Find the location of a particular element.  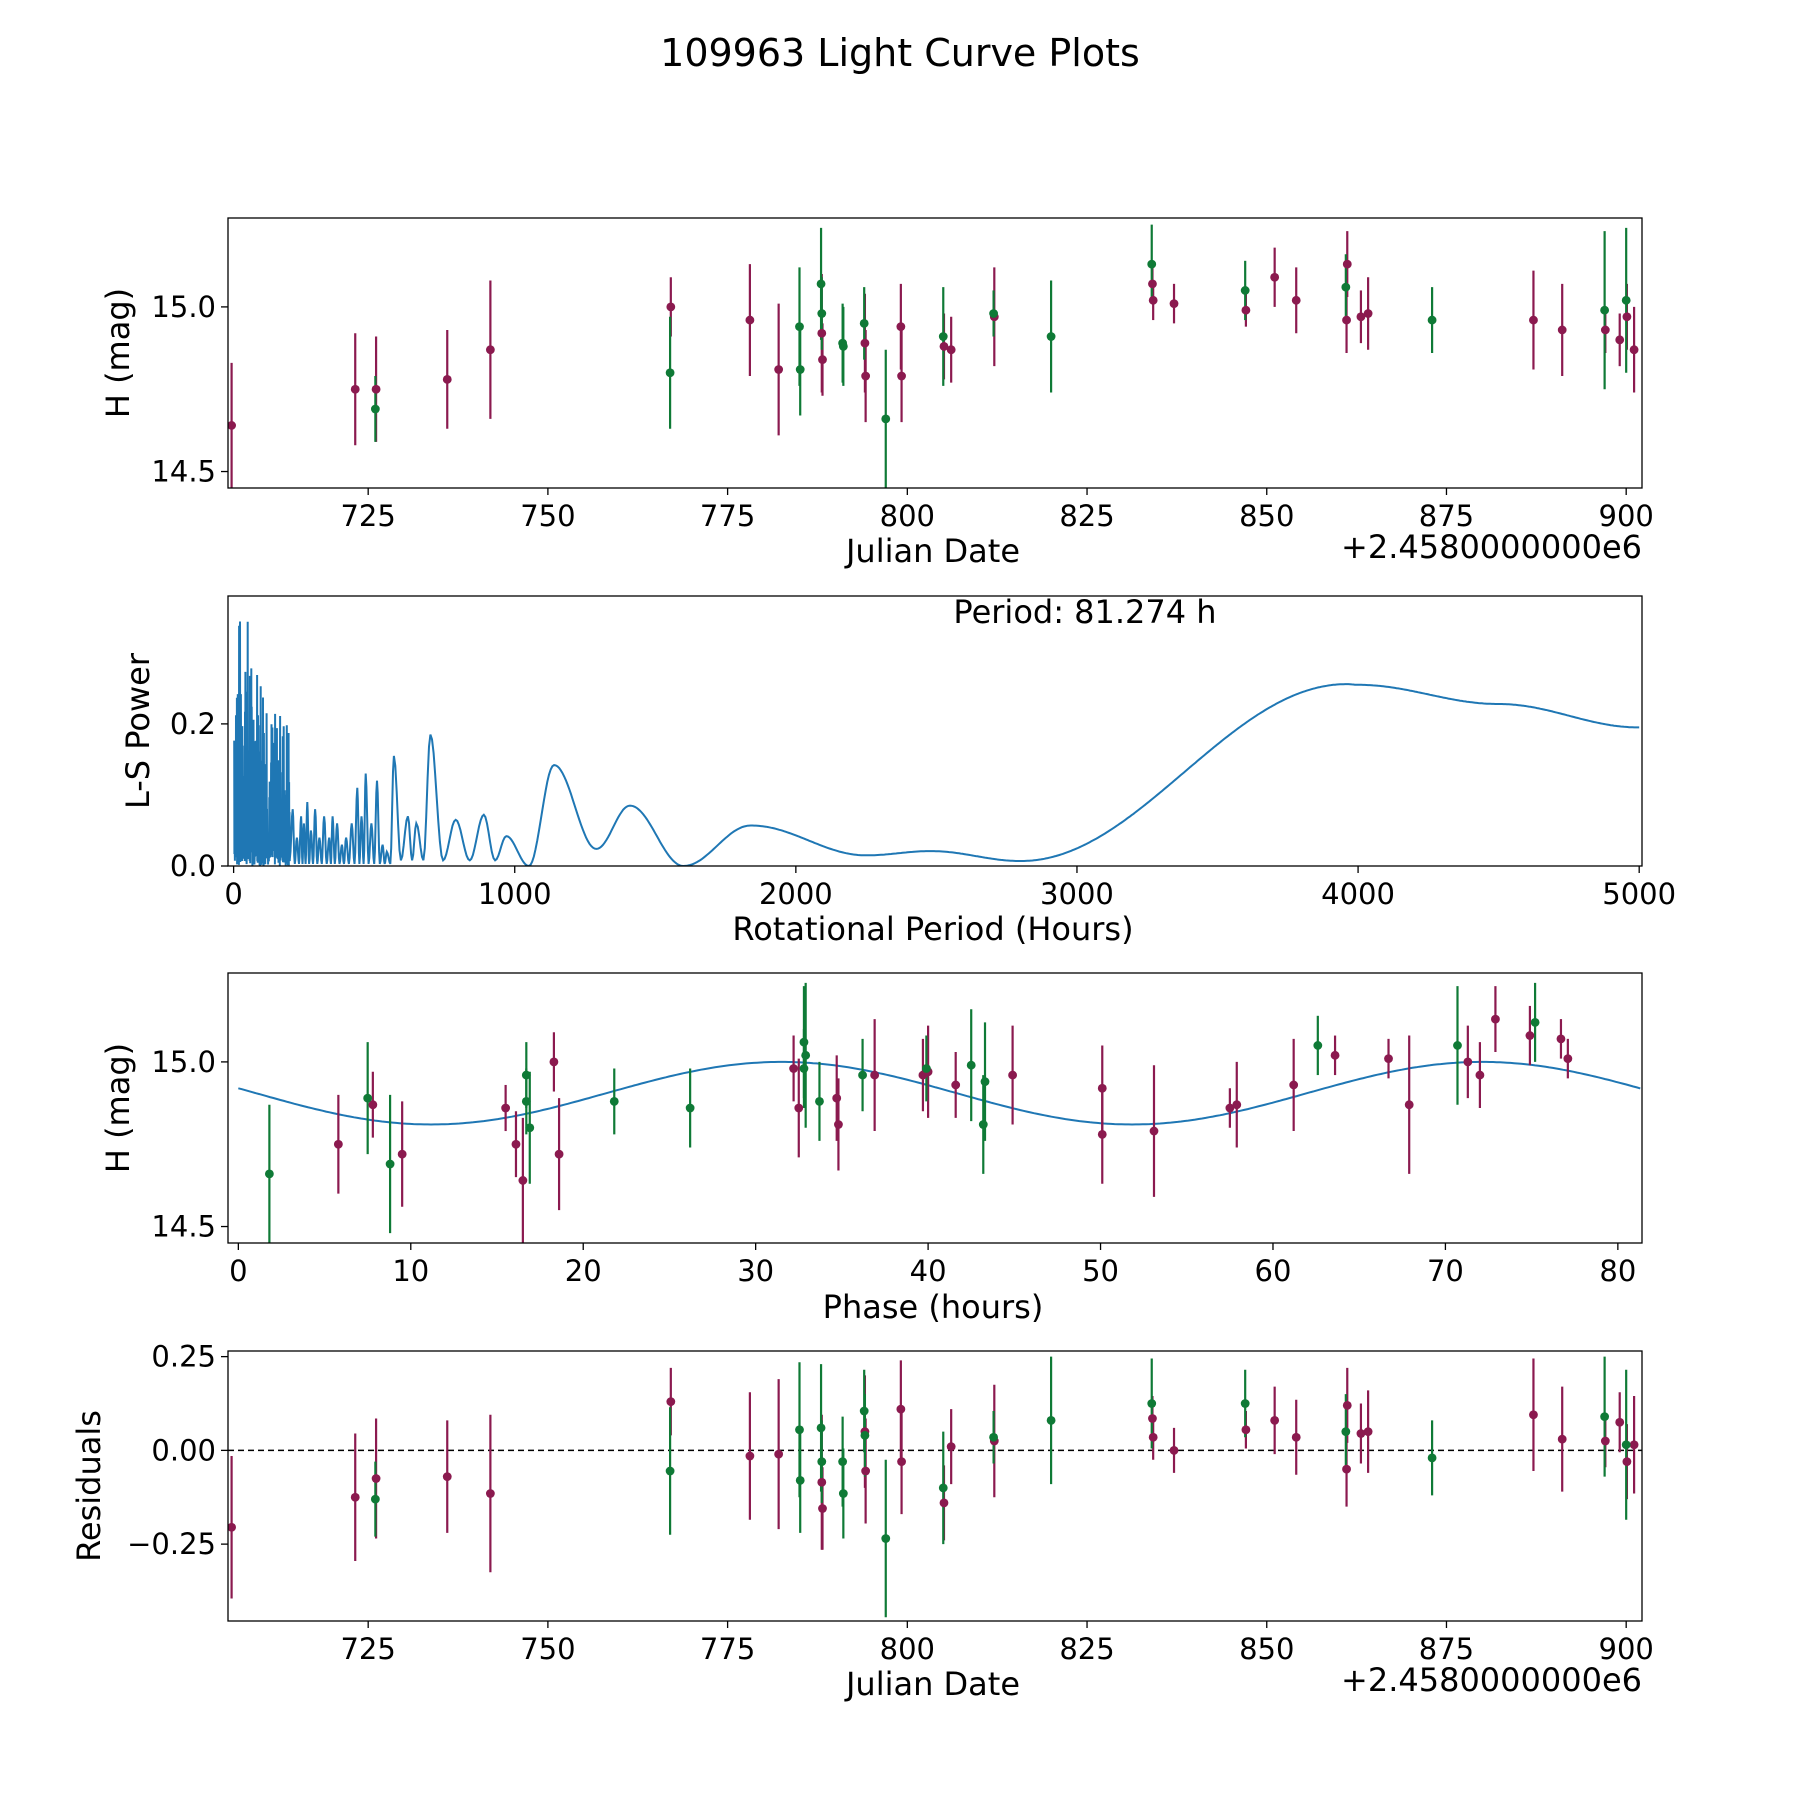

residuals-xtick-label: 775 is located at coordinates (727, 1649).